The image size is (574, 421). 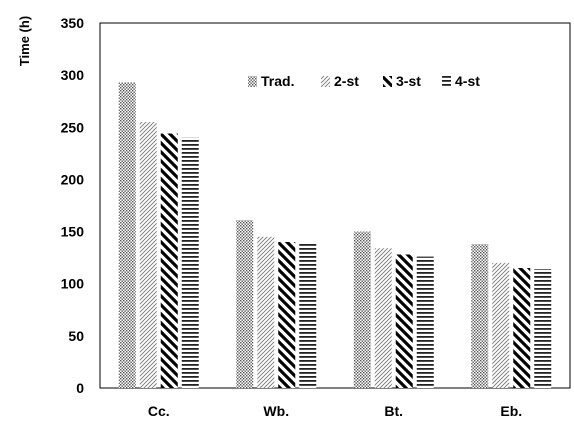 I want to click on y-tick-label: 300, so click(x=73, y=75).